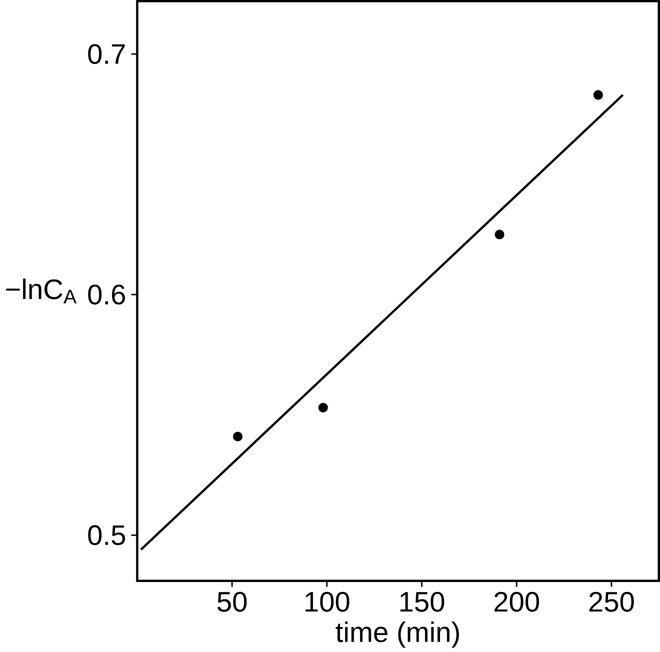 The width and height of the screenshot is (660, 652). I want to click on x-tick-label: 50, so click(232, 602).